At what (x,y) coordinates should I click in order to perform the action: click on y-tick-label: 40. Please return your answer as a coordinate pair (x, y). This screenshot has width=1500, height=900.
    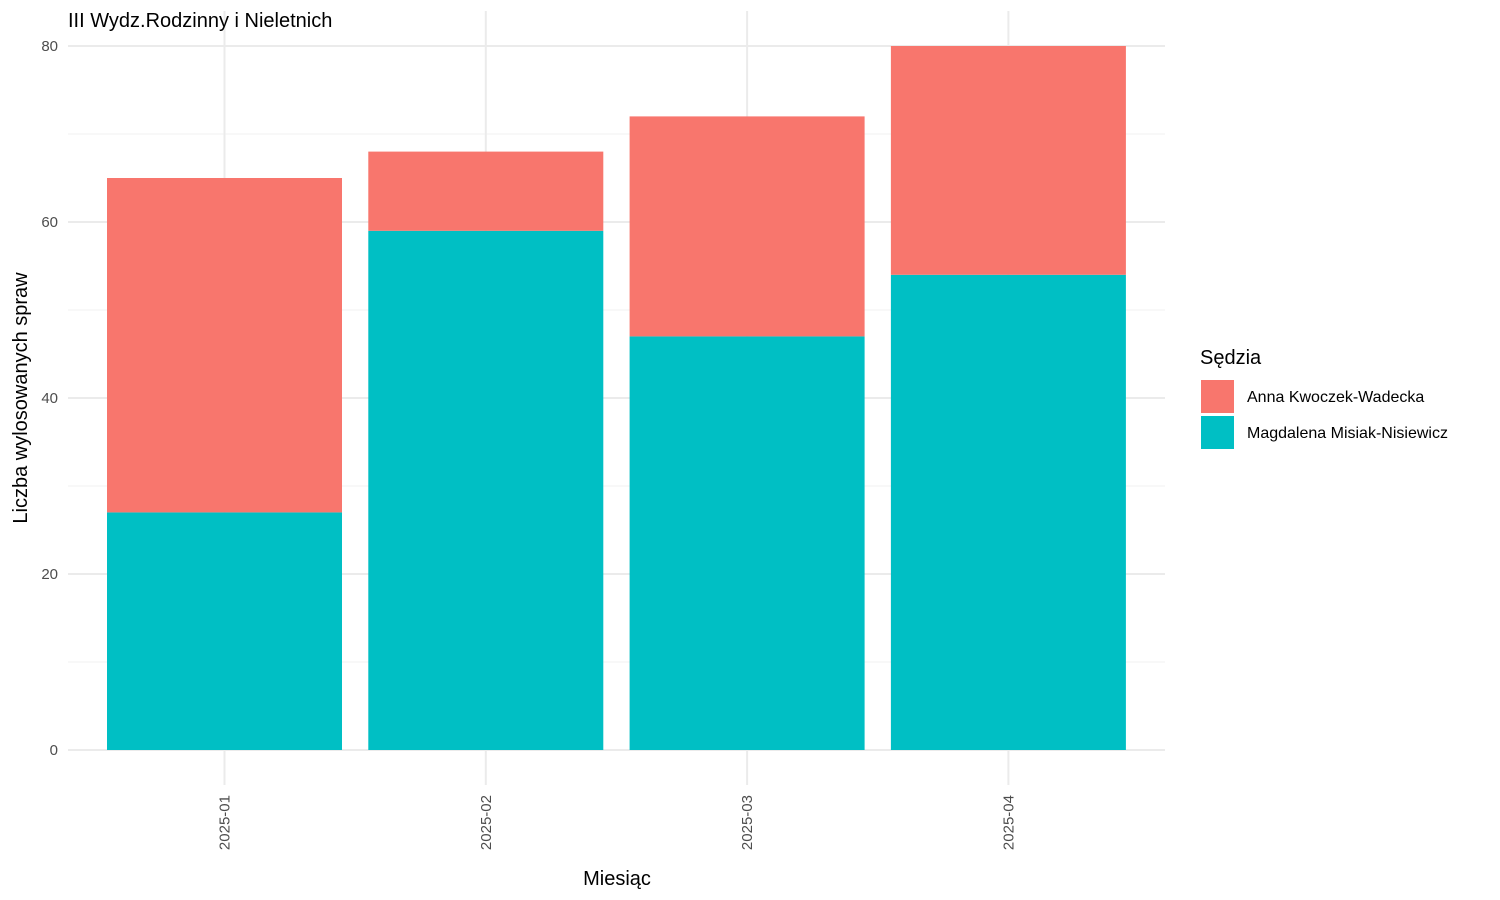
    Looking at the image, I should click on (49, 398).